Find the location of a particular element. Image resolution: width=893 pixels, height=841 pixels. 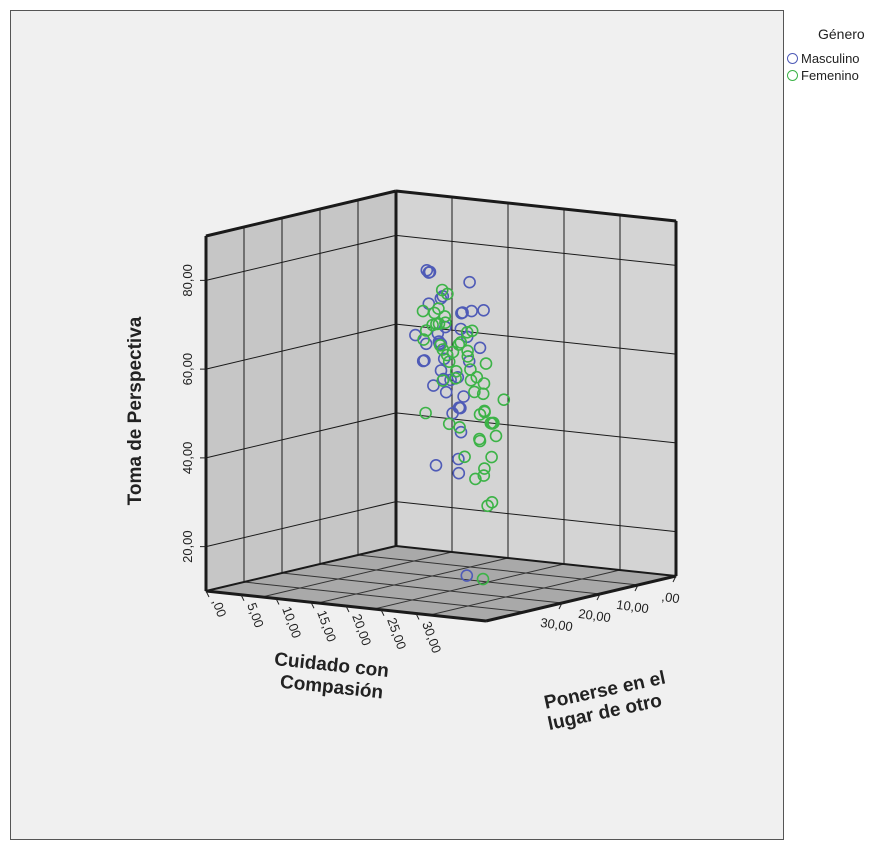

y-axis-title: Toma de Perspectiva is located at coordinates (135, 410).